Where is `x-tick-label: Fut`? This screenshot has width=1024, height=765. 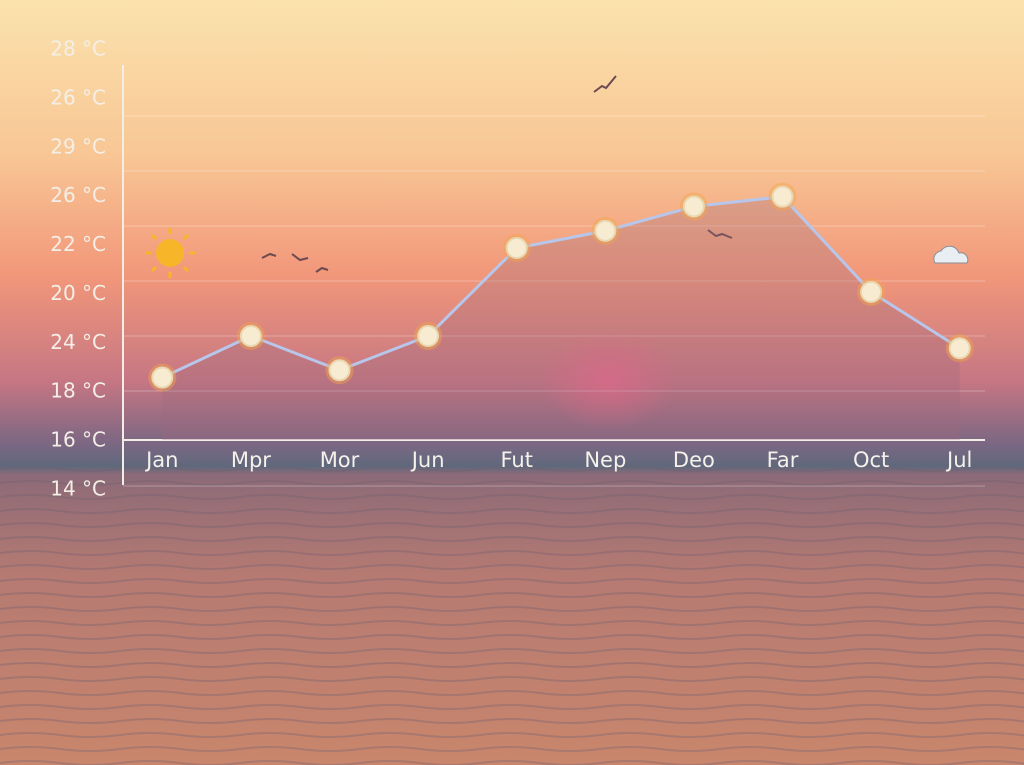
x-tick-label: Fut is located at coordinates (516, 460).